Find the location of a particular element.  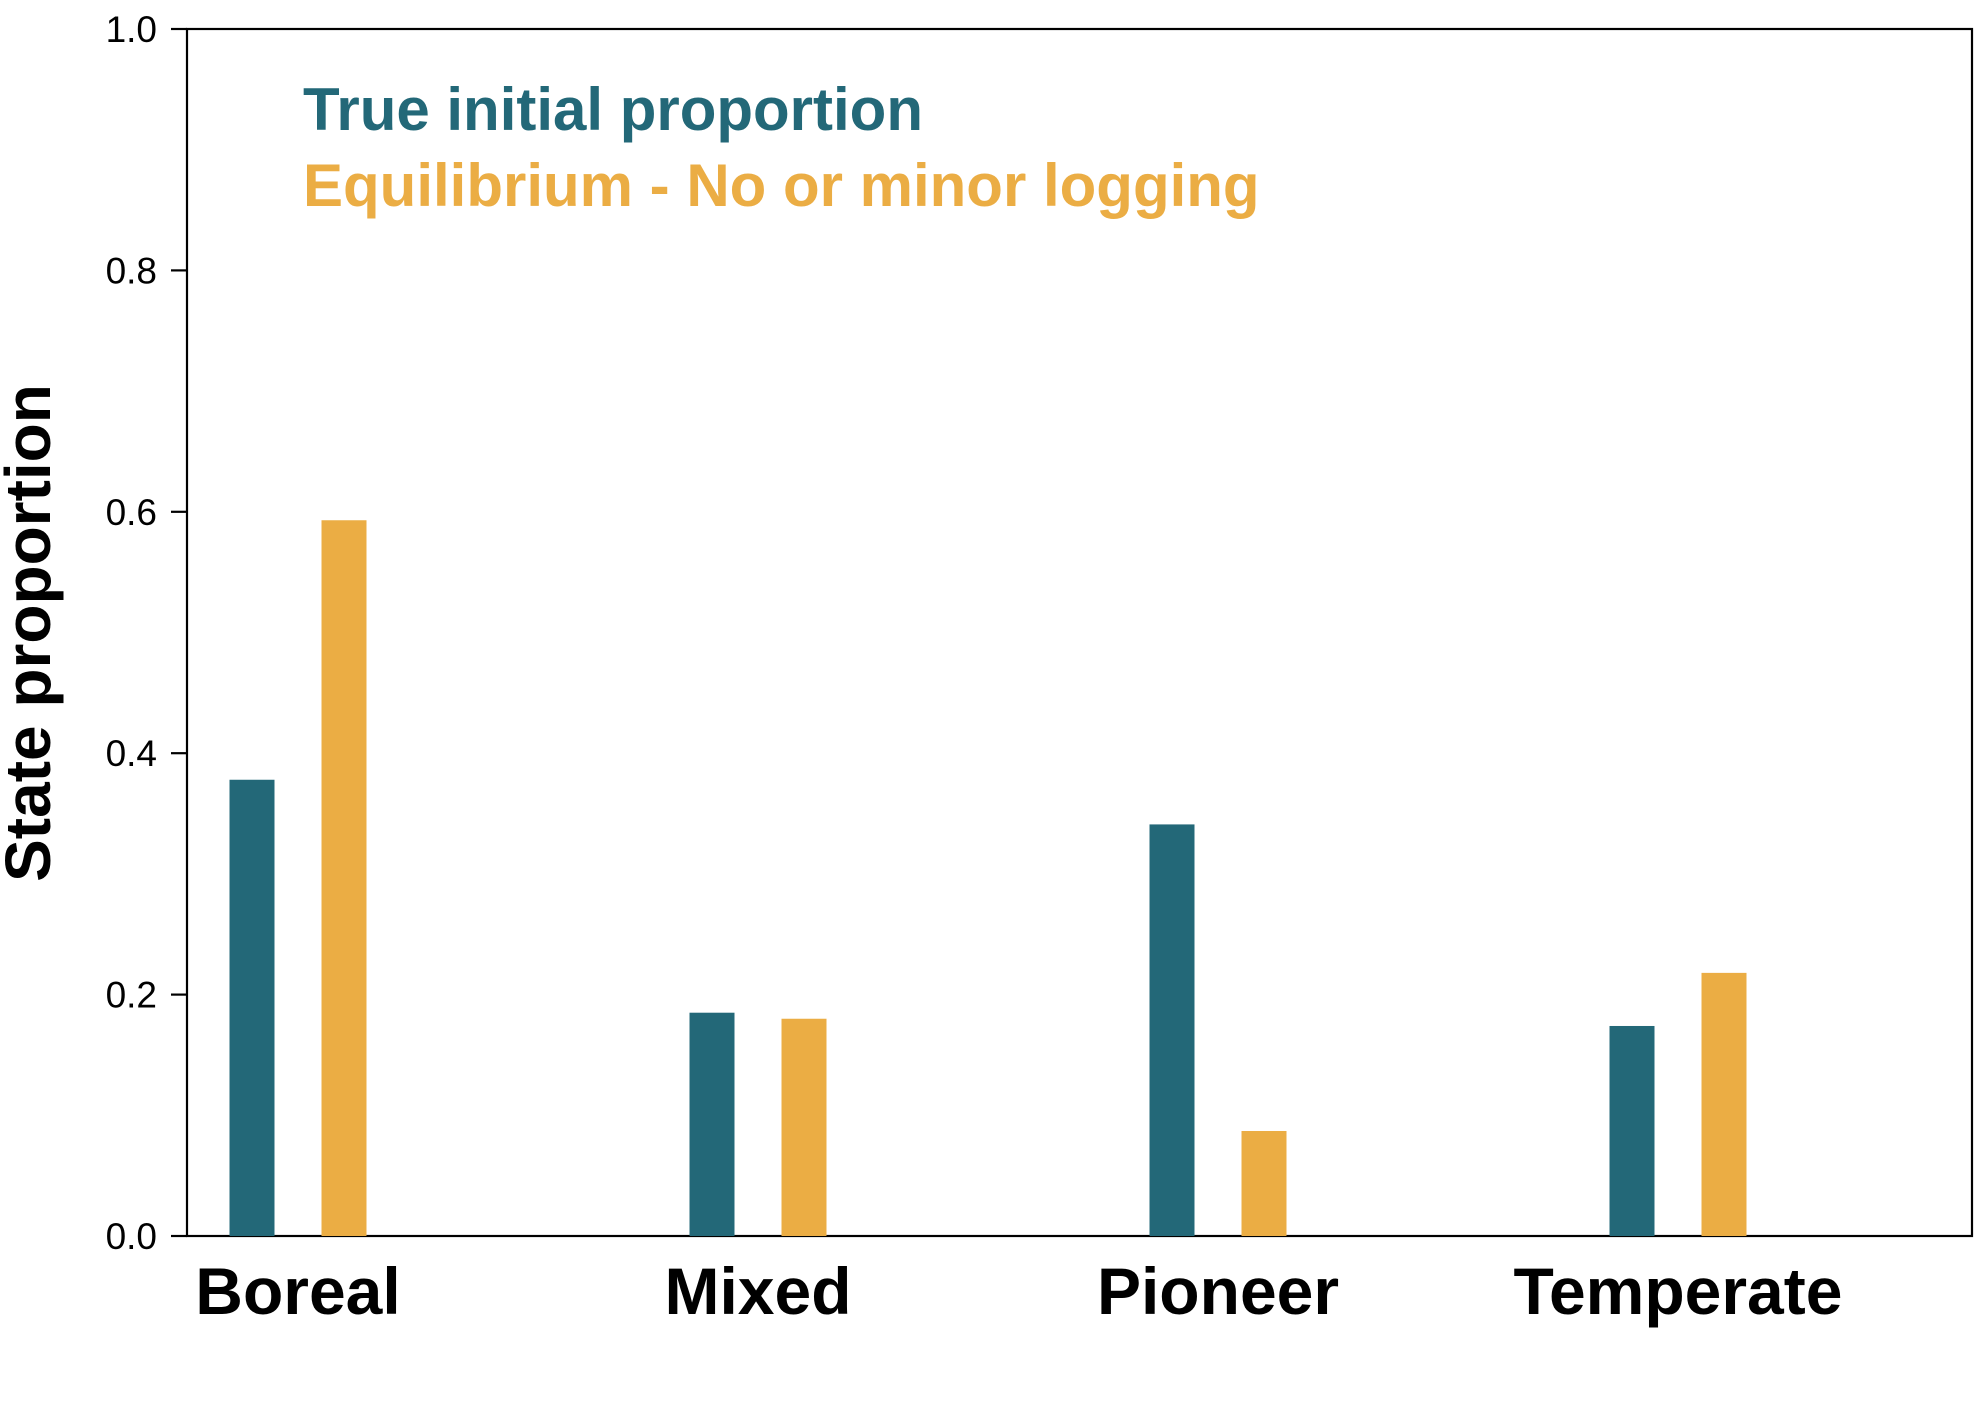

x-category-label: Boreal is located at coordinates (297, 1291).